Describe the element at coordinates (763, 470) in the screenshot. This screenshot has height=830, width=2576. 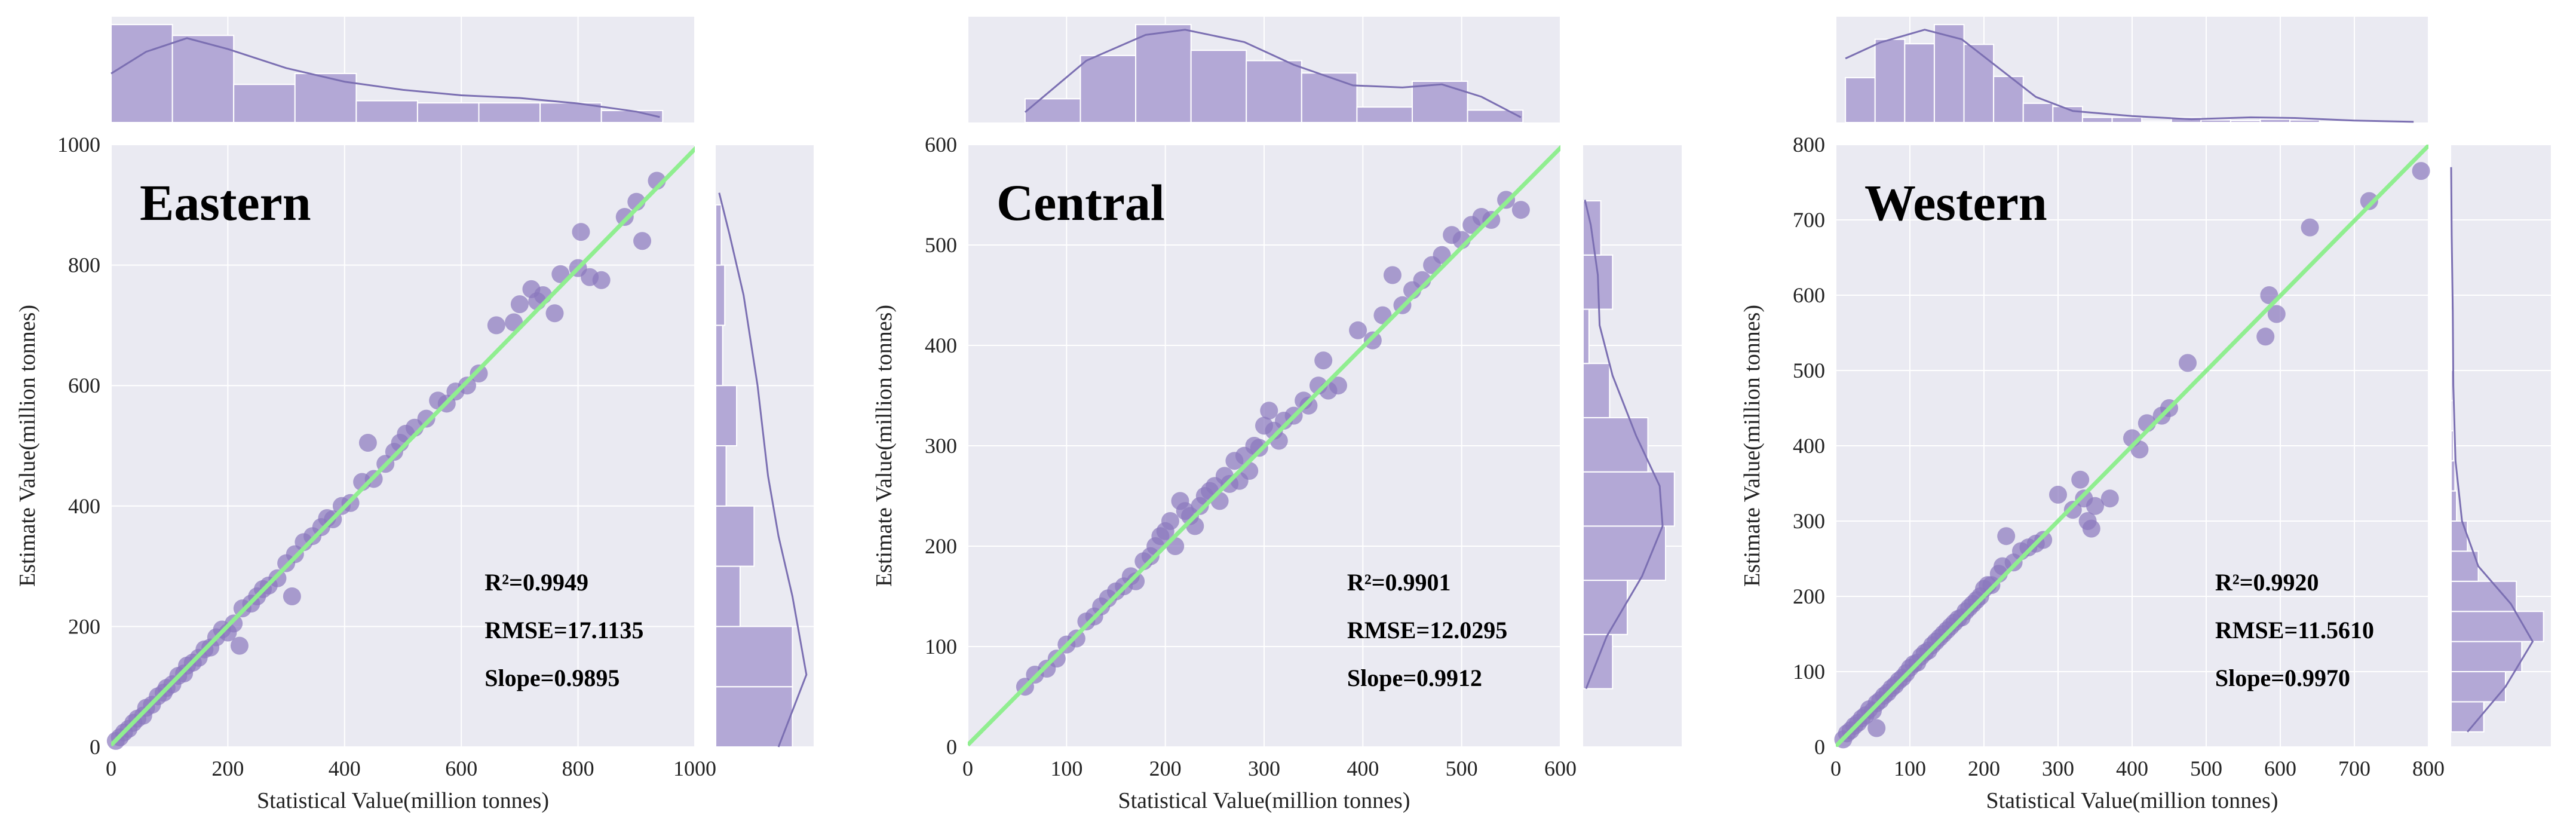
I see `panel1-right-kde-curve` at that location.